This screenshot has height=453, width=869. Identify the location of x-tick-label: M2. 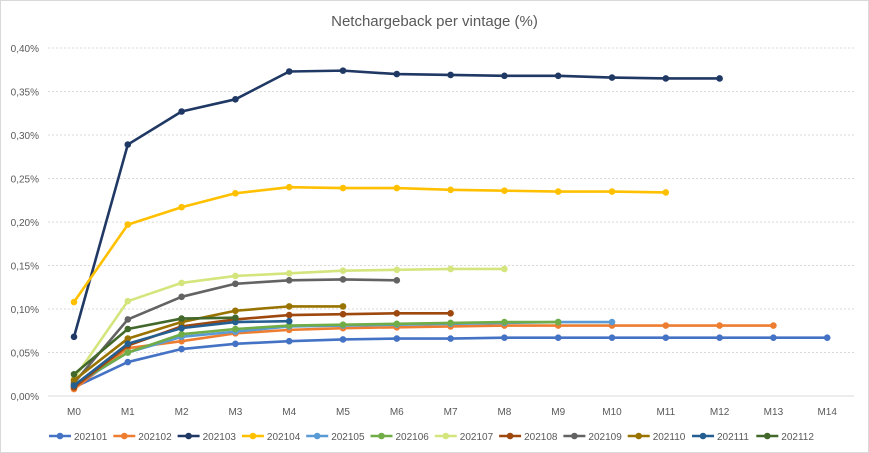
(182, 412).